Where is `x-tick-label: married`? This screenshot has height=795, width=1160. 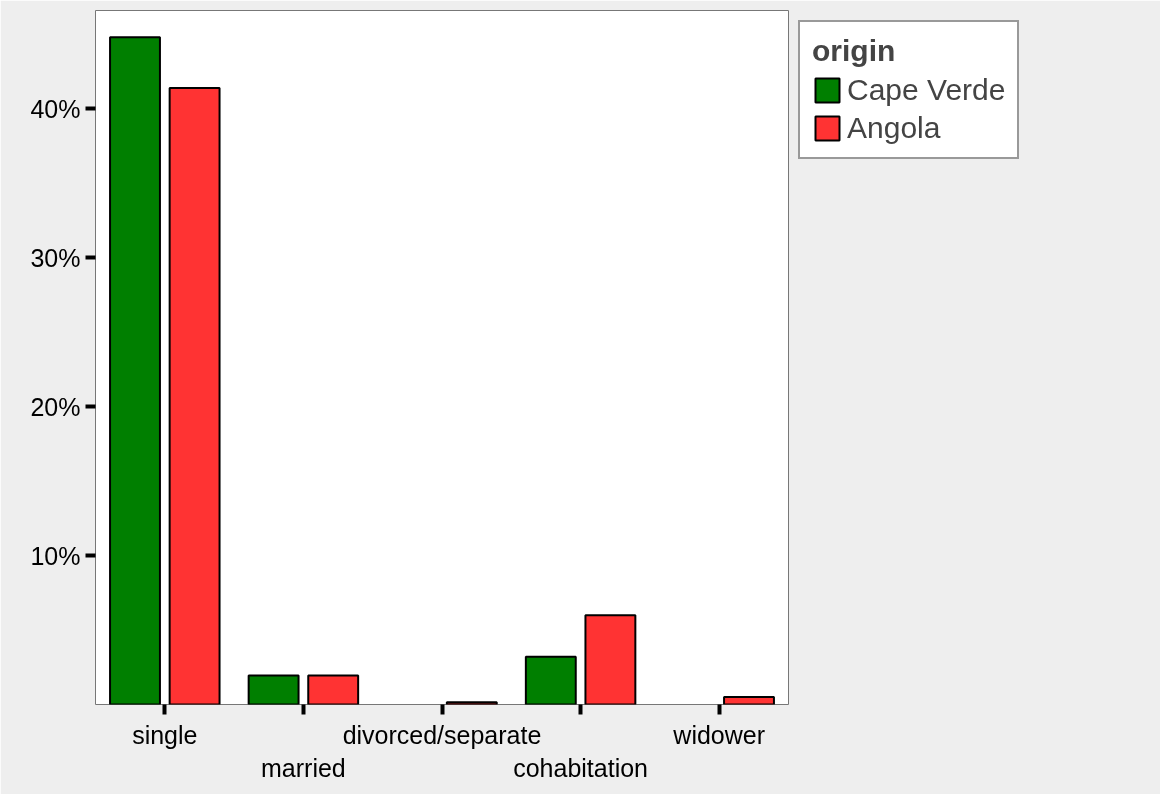 x-tick-label: married is located at coordinates (303, 768).